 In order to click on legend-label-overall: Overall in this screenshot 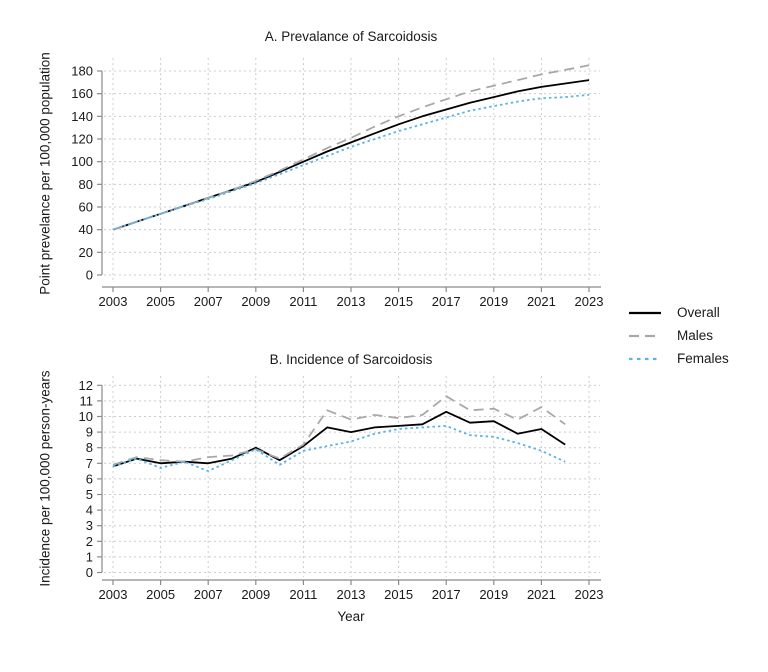, I will do `click(698, 312)`.